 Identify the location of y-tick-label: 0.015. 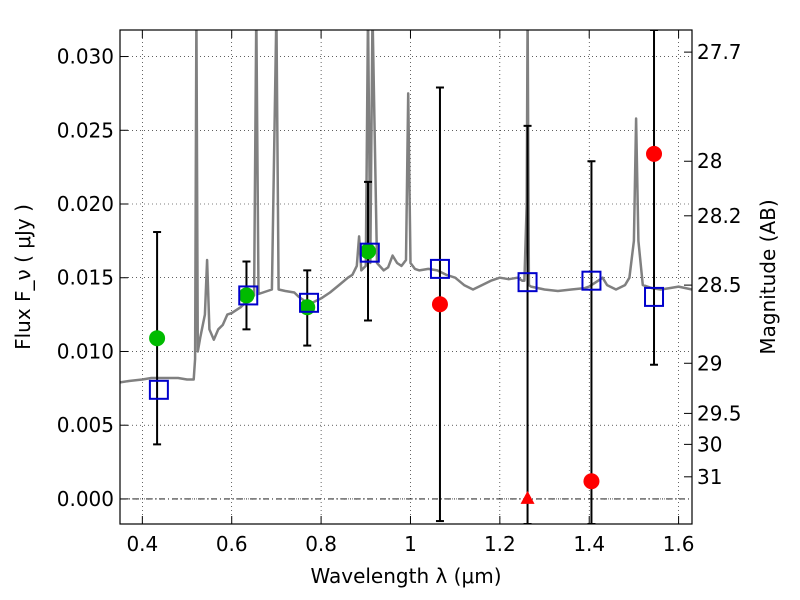
(85, 278).